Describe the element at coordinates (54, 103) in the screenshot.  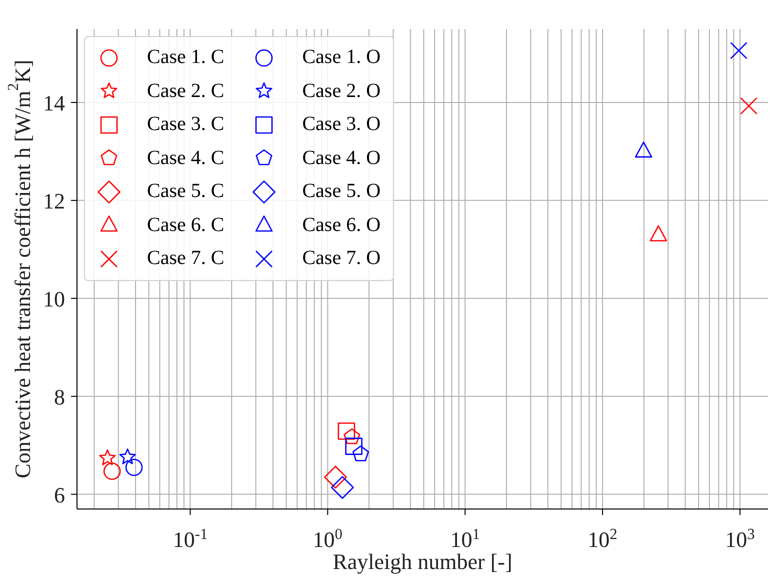
I see `y-tick-label: 14` at that location.